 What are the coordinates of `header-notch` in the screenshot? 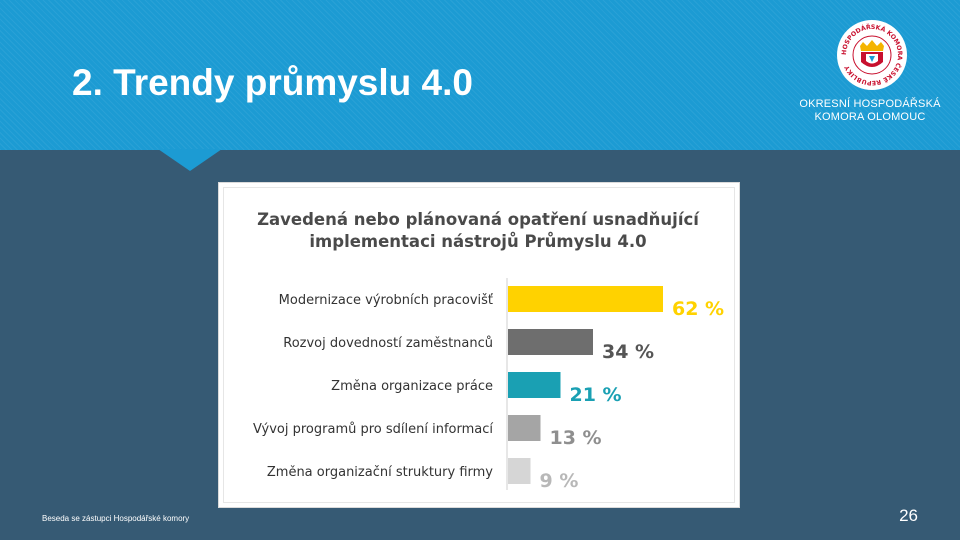 It's located at (190, 160).